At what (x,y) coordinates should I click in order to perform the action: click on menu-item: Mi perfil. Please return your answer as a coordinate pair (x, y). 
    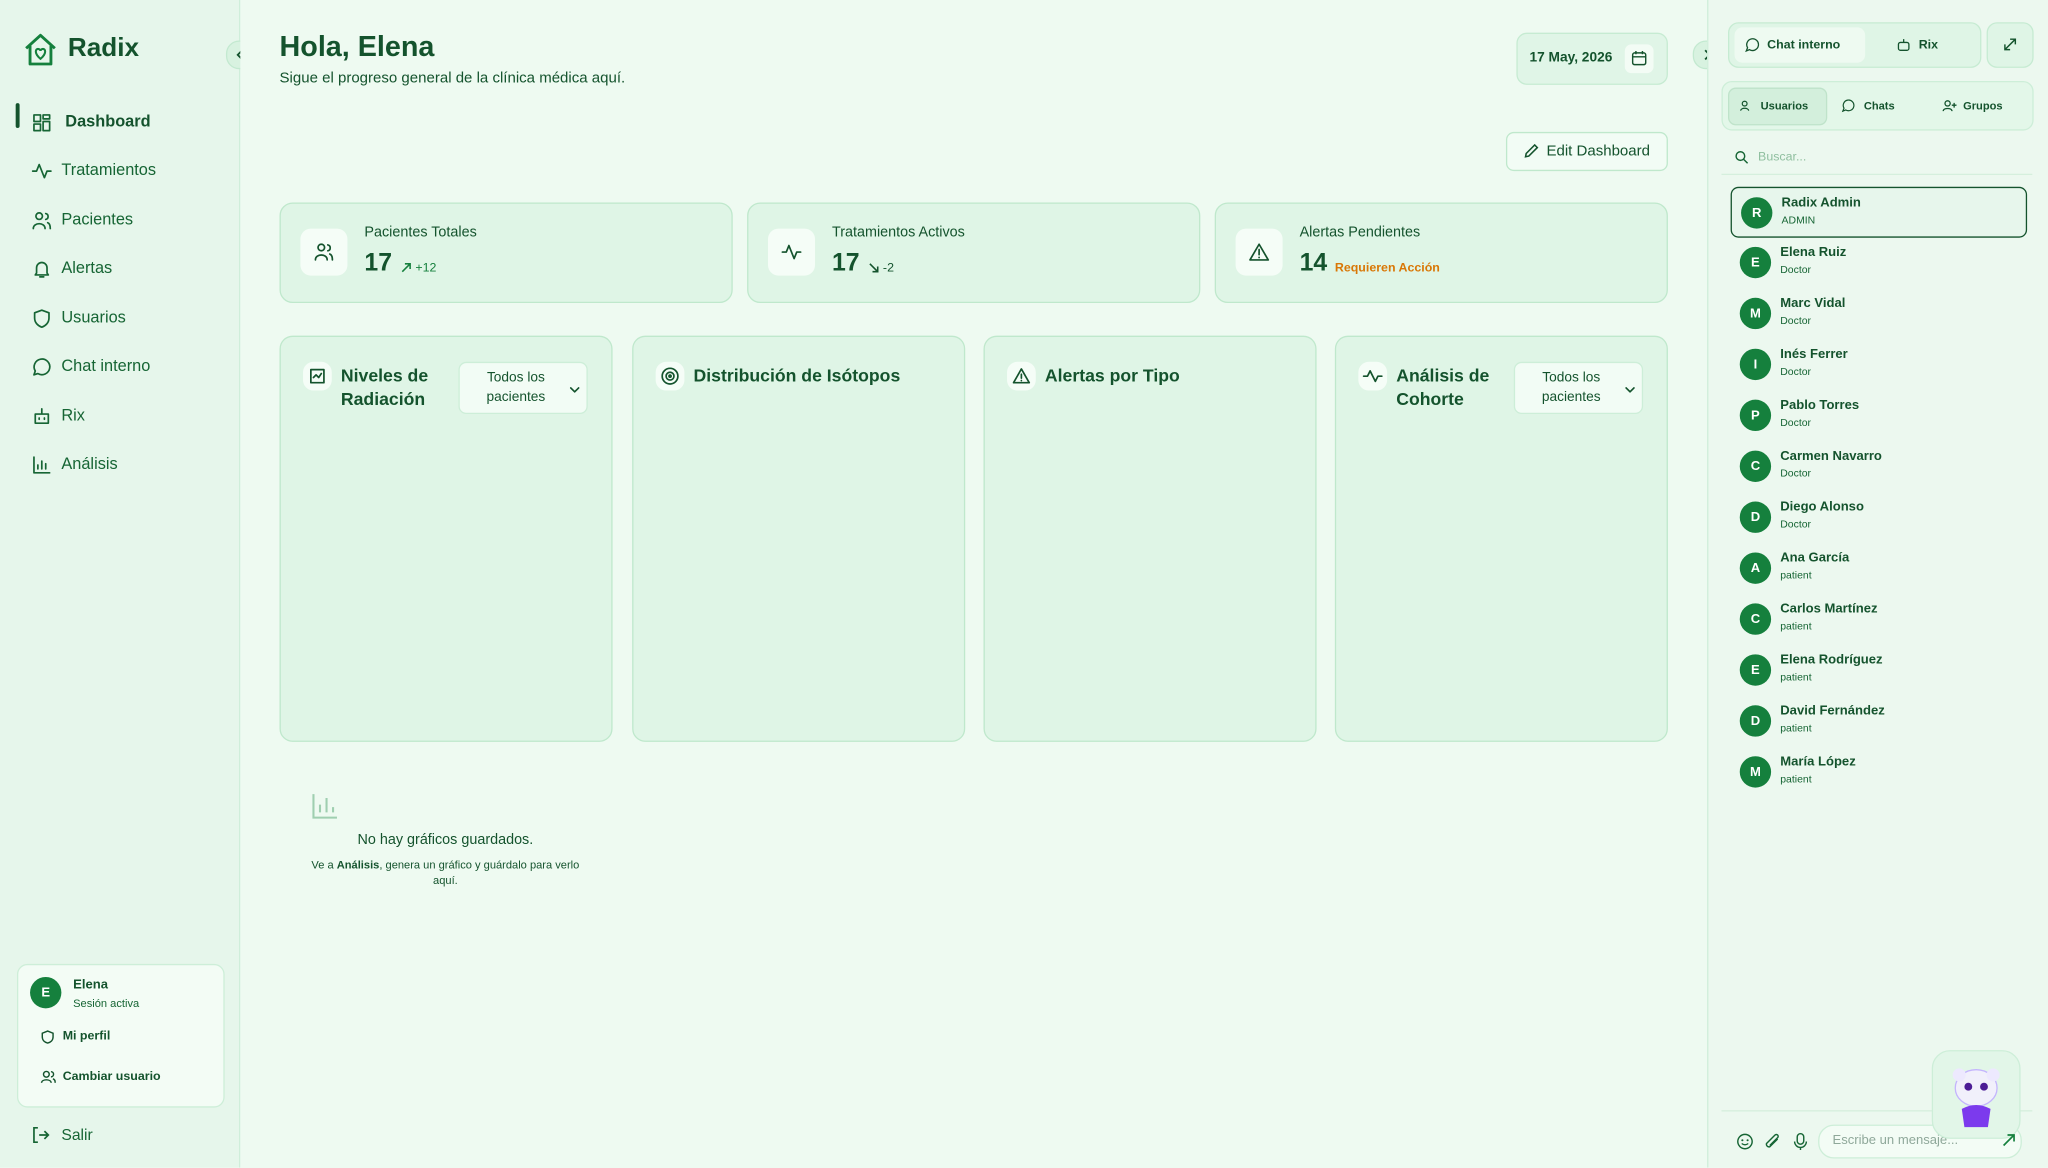
    Looking at the image, I should click on (86, 1036).